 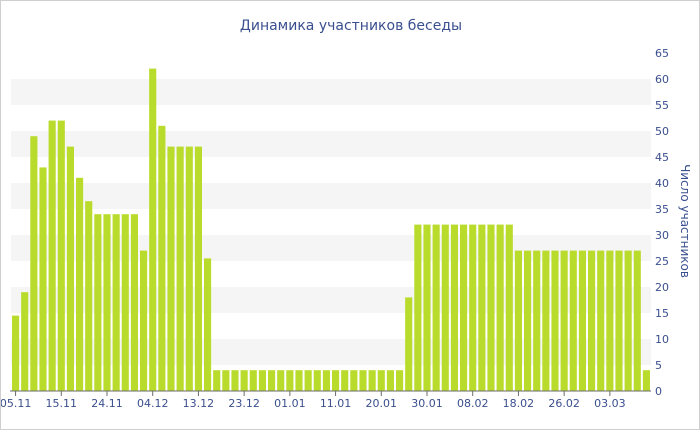 What do you see at coordinates (351, 26) in the screenshot?
I see `chart-title: Динамика участников беседы` at bounding box center [351, 26].